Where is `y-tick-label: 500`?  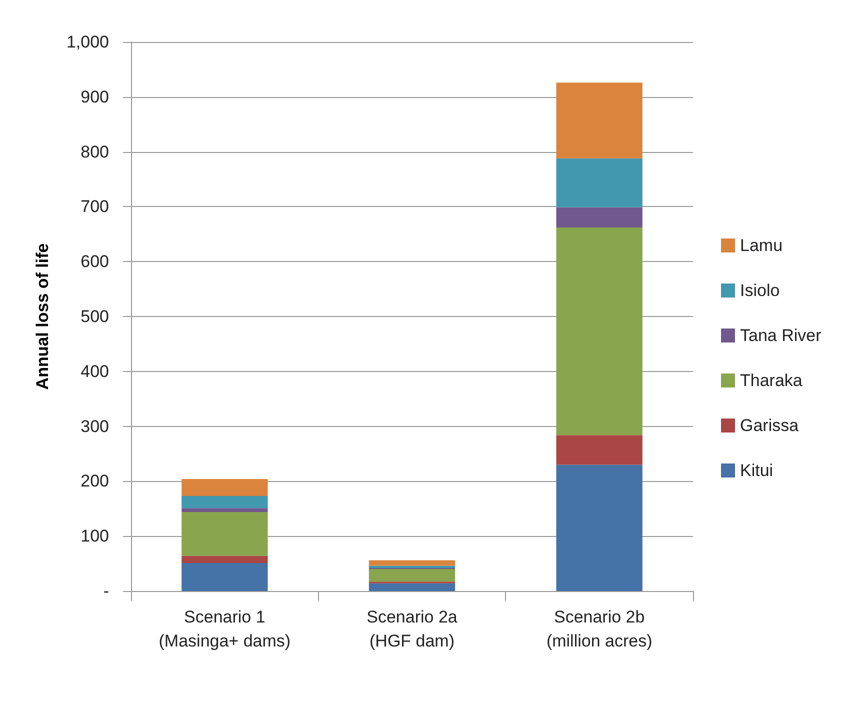
y-tick-label: 500 is located at coordinates (94, 316).